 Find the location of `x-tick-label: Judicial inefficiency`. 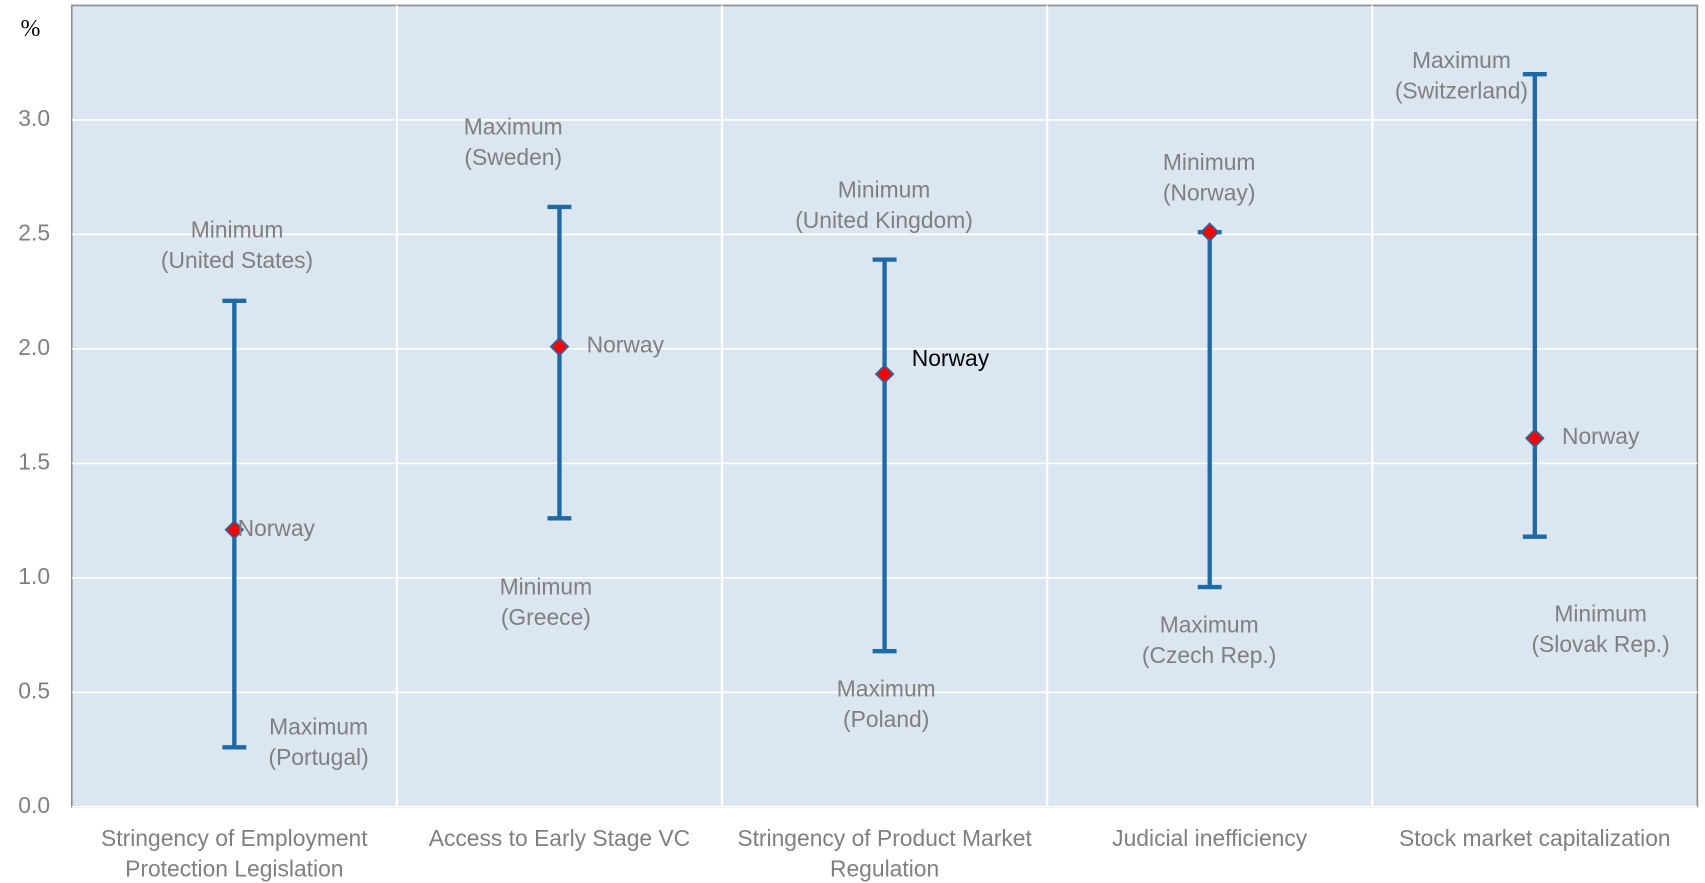

x-tick-label: Judicial inefficiency is located at coordinates (1210, 839).